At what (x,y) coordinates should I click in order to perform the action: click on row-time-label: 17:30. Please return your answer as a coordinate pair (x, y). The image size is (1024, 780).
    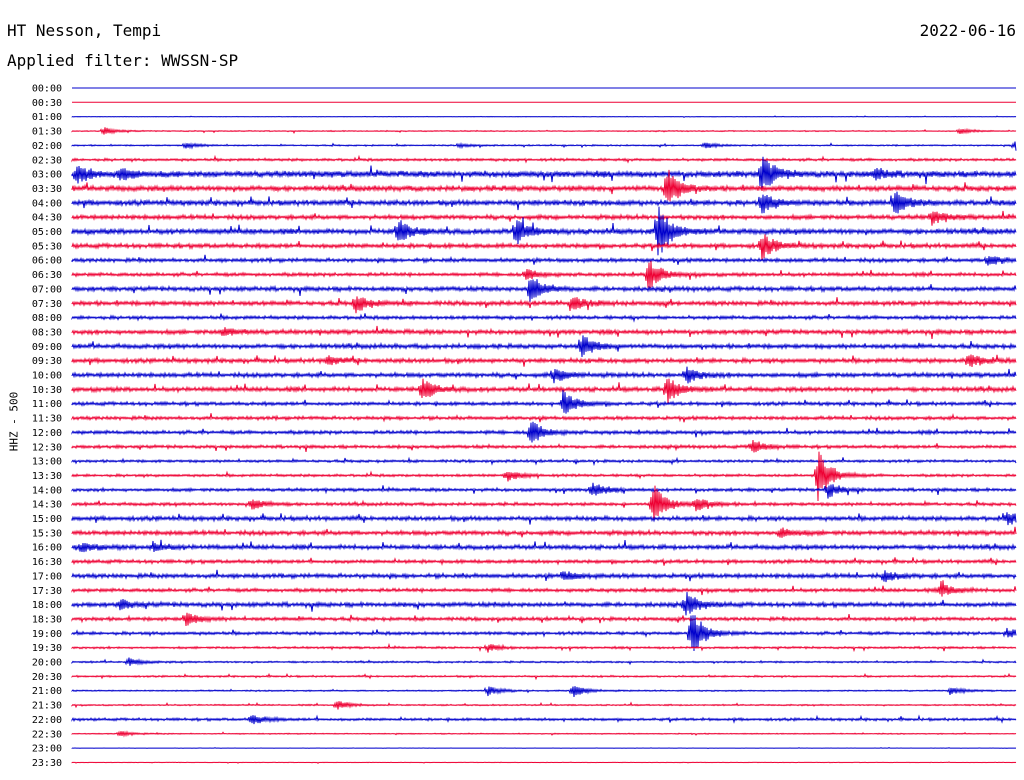
    Looking at the image, I should click on (47, 591).